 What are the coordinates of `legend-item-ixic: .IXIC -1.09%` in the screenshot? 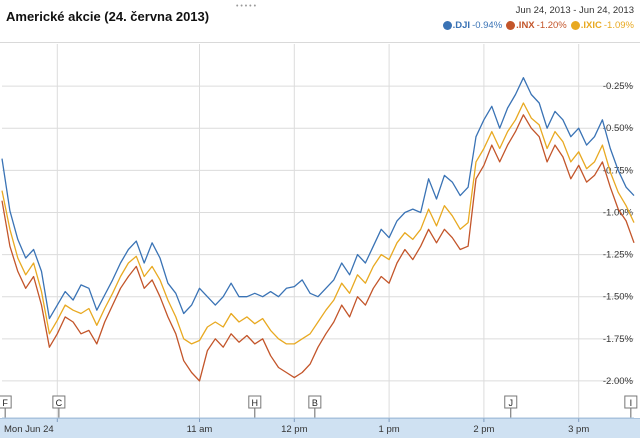 It's located at (602, 25).